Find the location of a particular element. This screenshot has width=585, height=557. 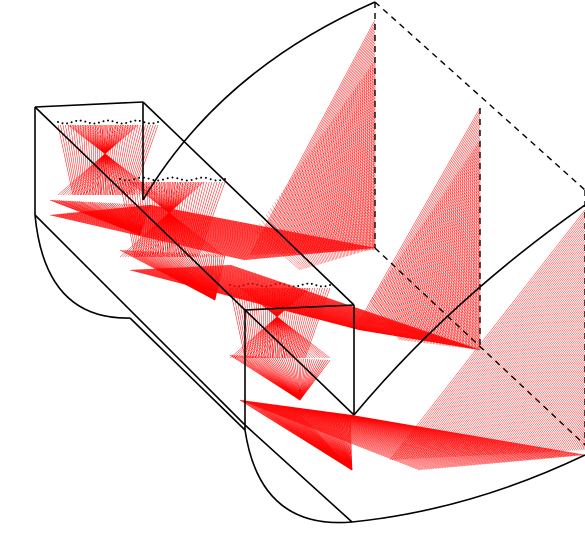

front-box-diagonal is located at coordinates (299, 362).